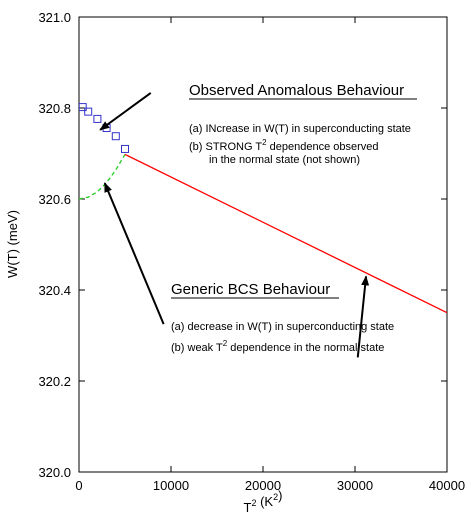  I want to click on y-tick-label: 320.4, so click(54, 290).